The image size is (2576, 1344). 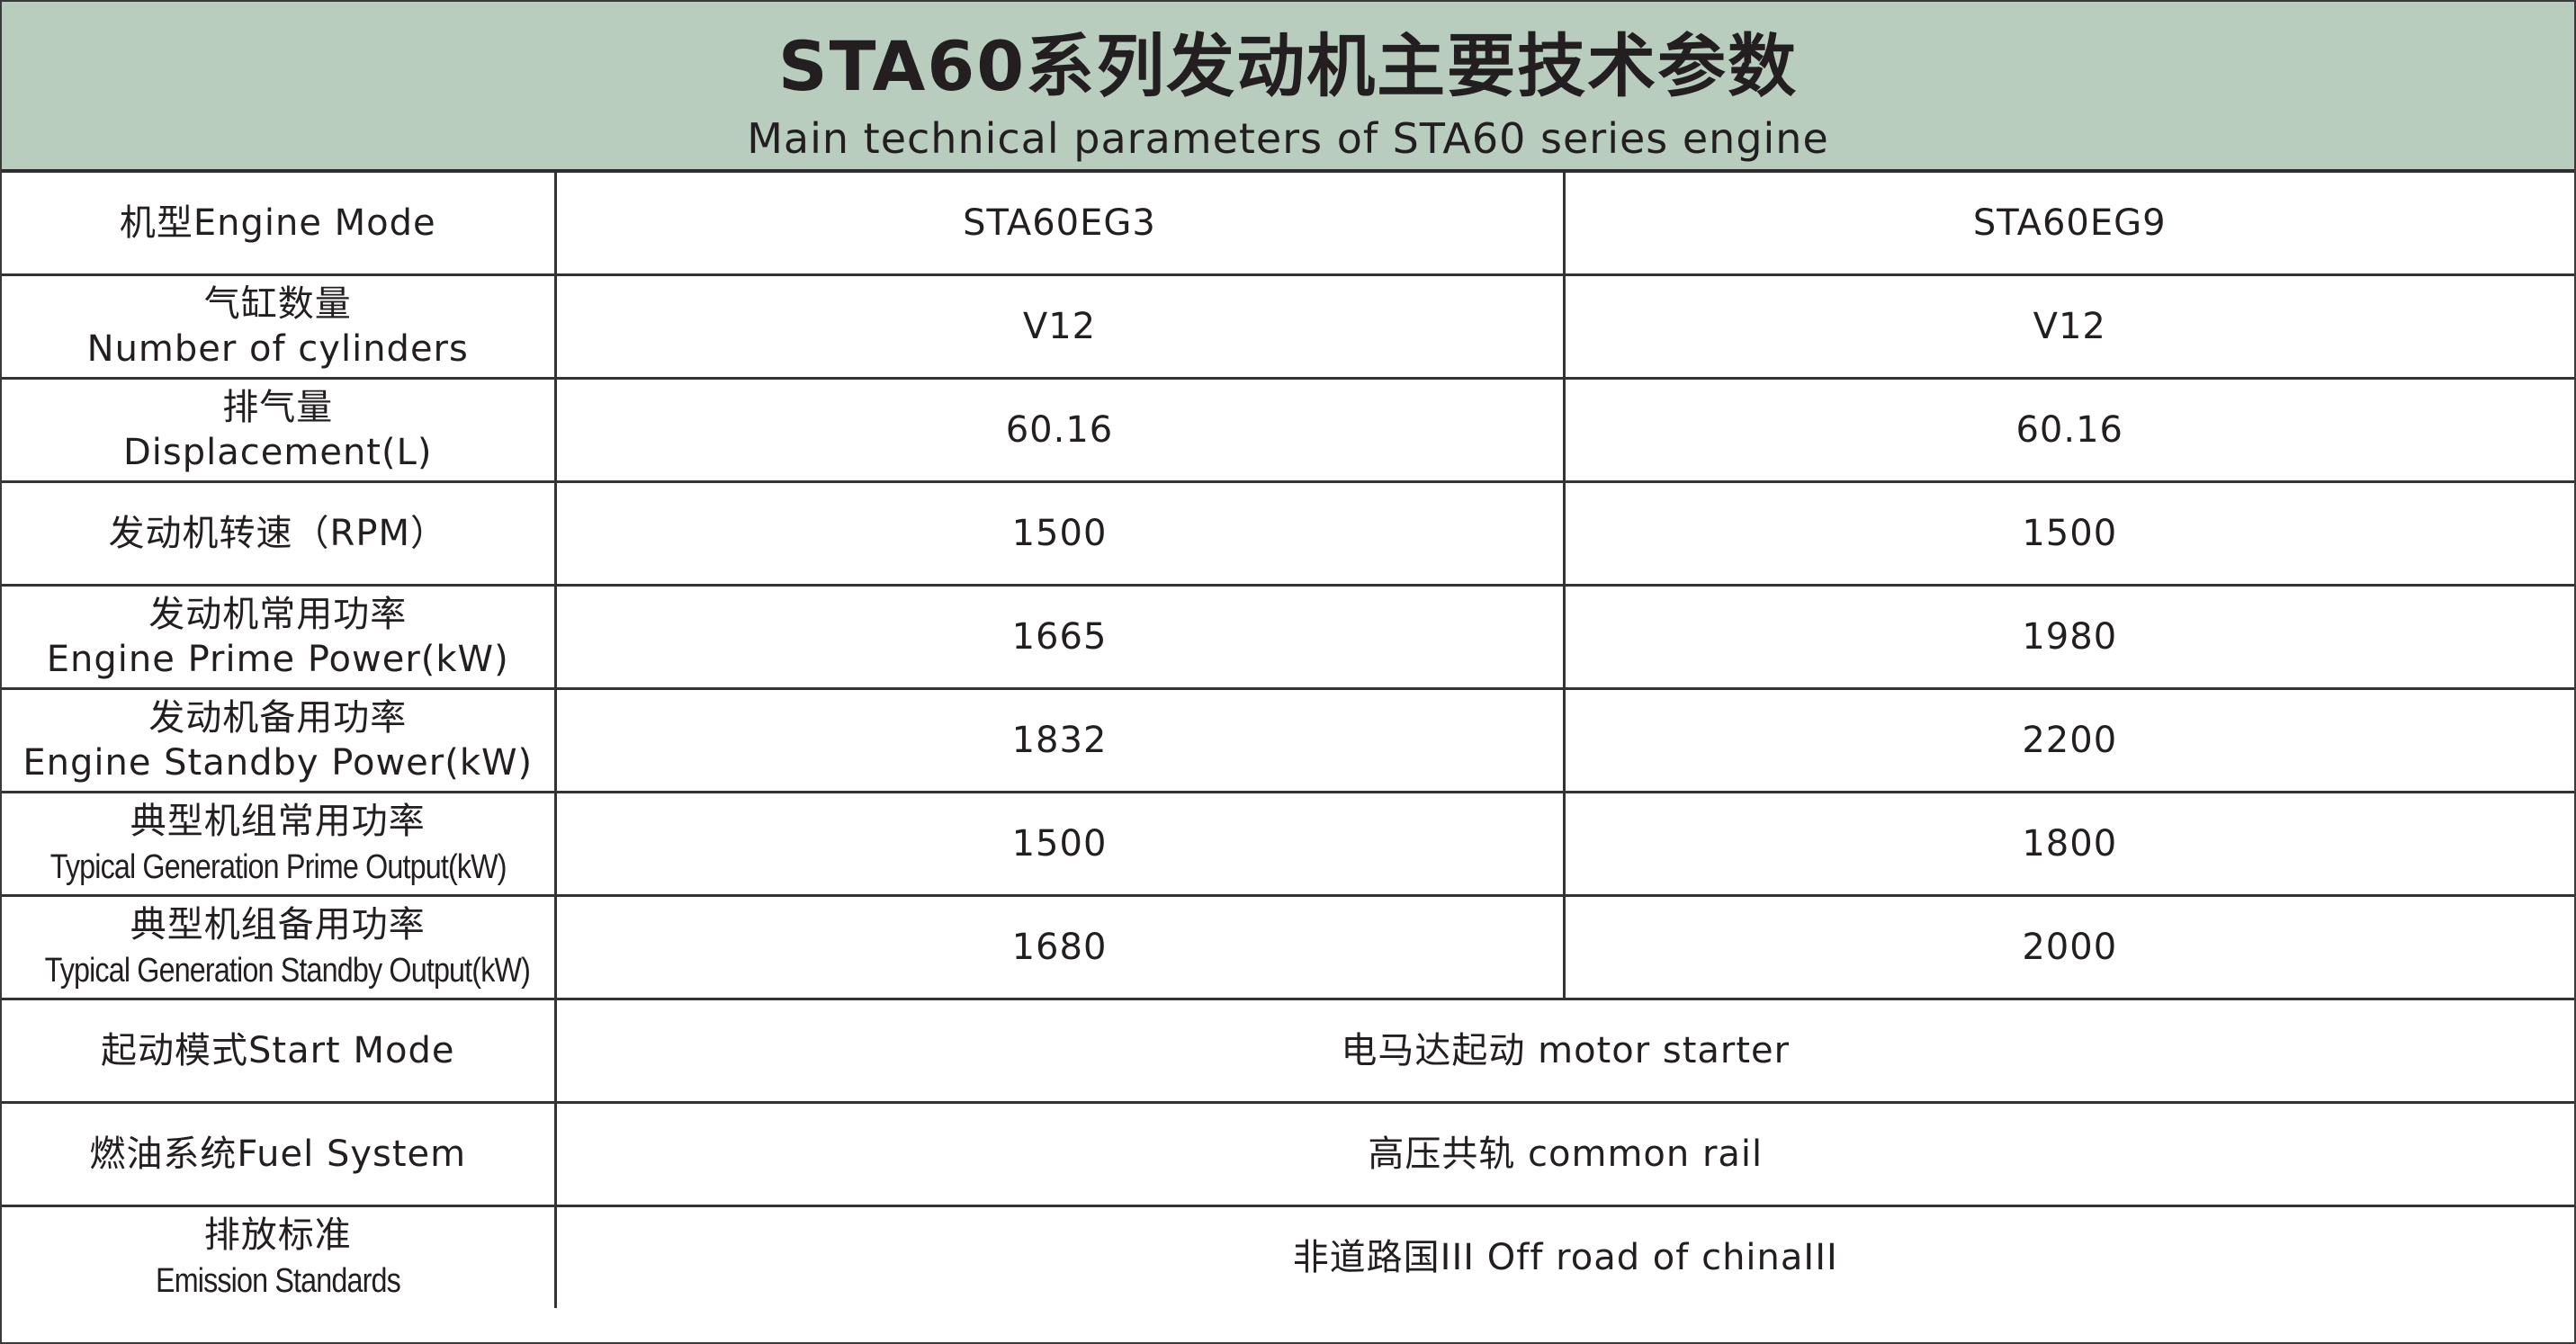 I want to click on row-label: 排气量 Displacement(L), so click(x=280, y=430).